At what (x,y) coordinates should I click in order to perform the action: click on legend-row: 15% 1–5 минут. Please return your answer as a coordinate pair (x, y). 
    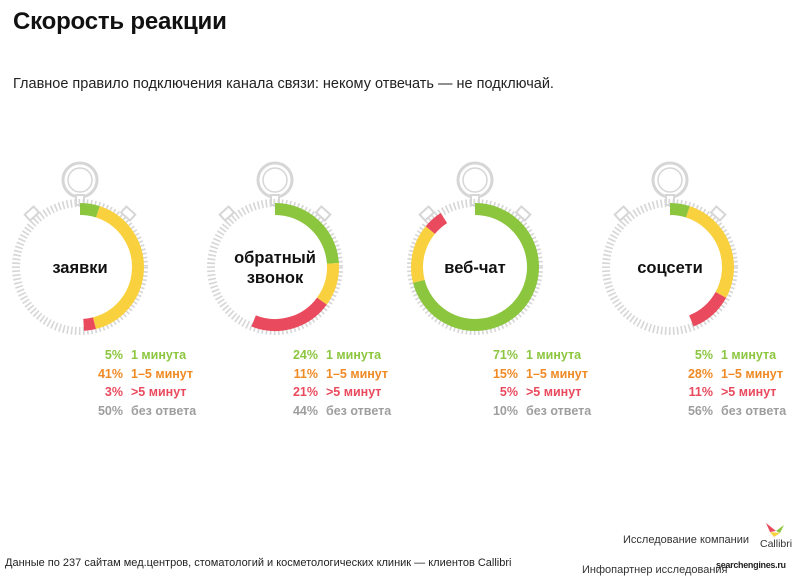
    Looking at the image, I should click on (532, 374).